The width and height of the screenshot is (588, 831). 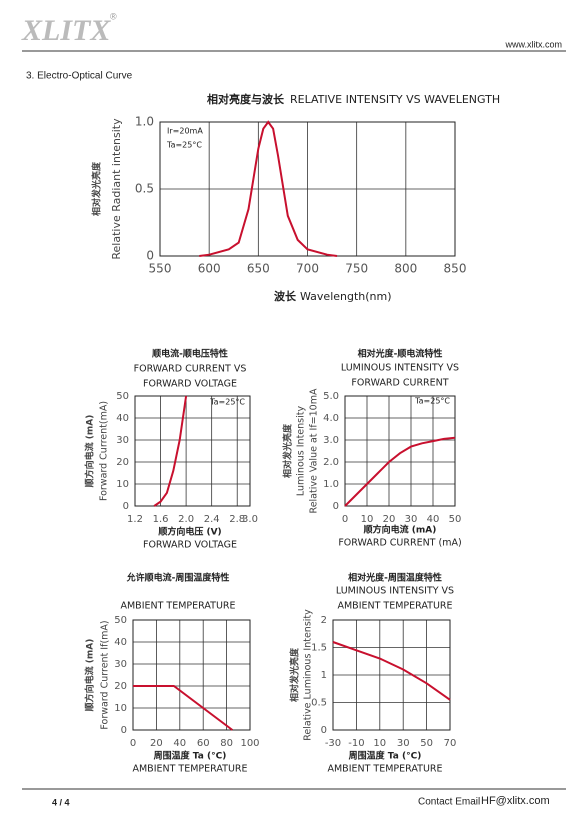 What do you see at coordinates (331, 396) in the screenshot?
I see `y-tick-label: 5.0` at bounding box center [331, 396].